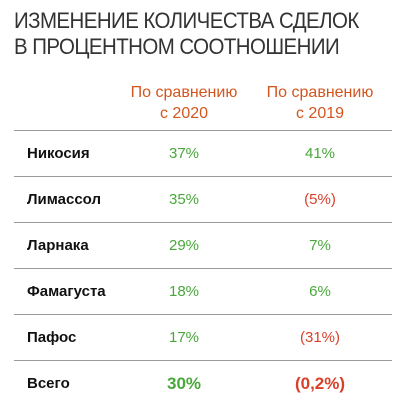 This screenshot has width=406, height=415. Describe the element at coordinates (184, 103) in the screenshot. I see `column-header-2020: По сравнению с 2020` at that location.